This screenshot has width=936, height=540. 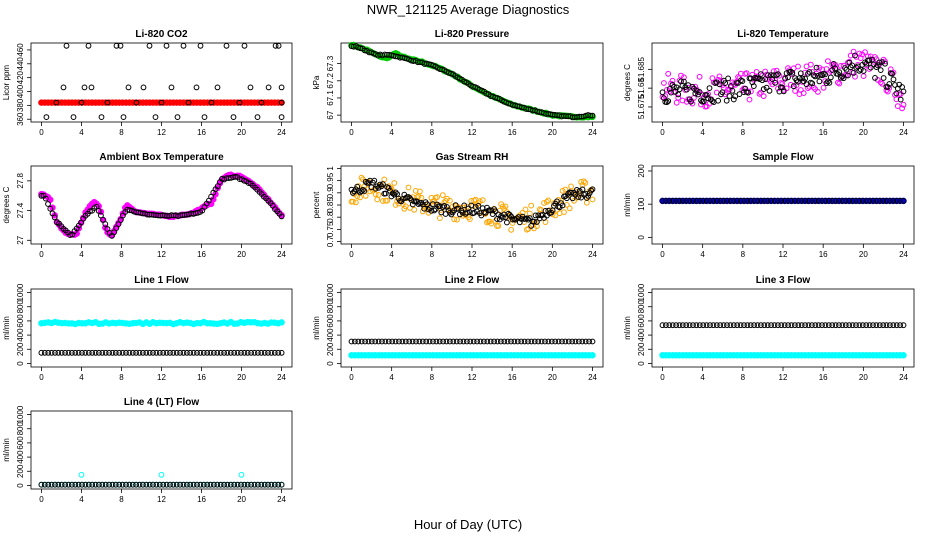 I want to click on x-tick-label: 4, so click(x=81, y=254).